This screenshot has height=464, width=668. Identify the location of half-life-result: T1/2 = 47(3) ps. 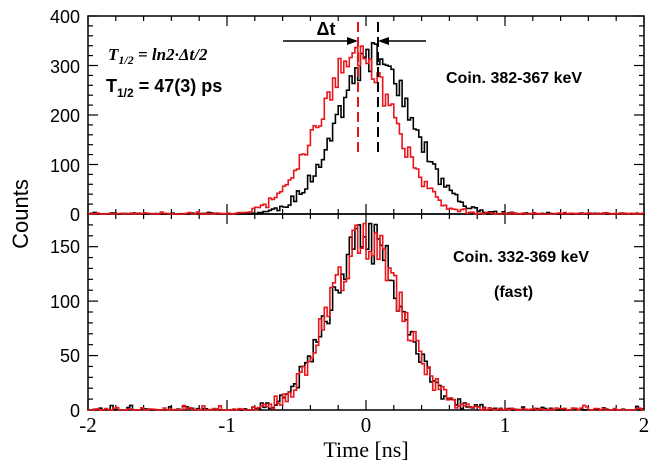
(164, 88).